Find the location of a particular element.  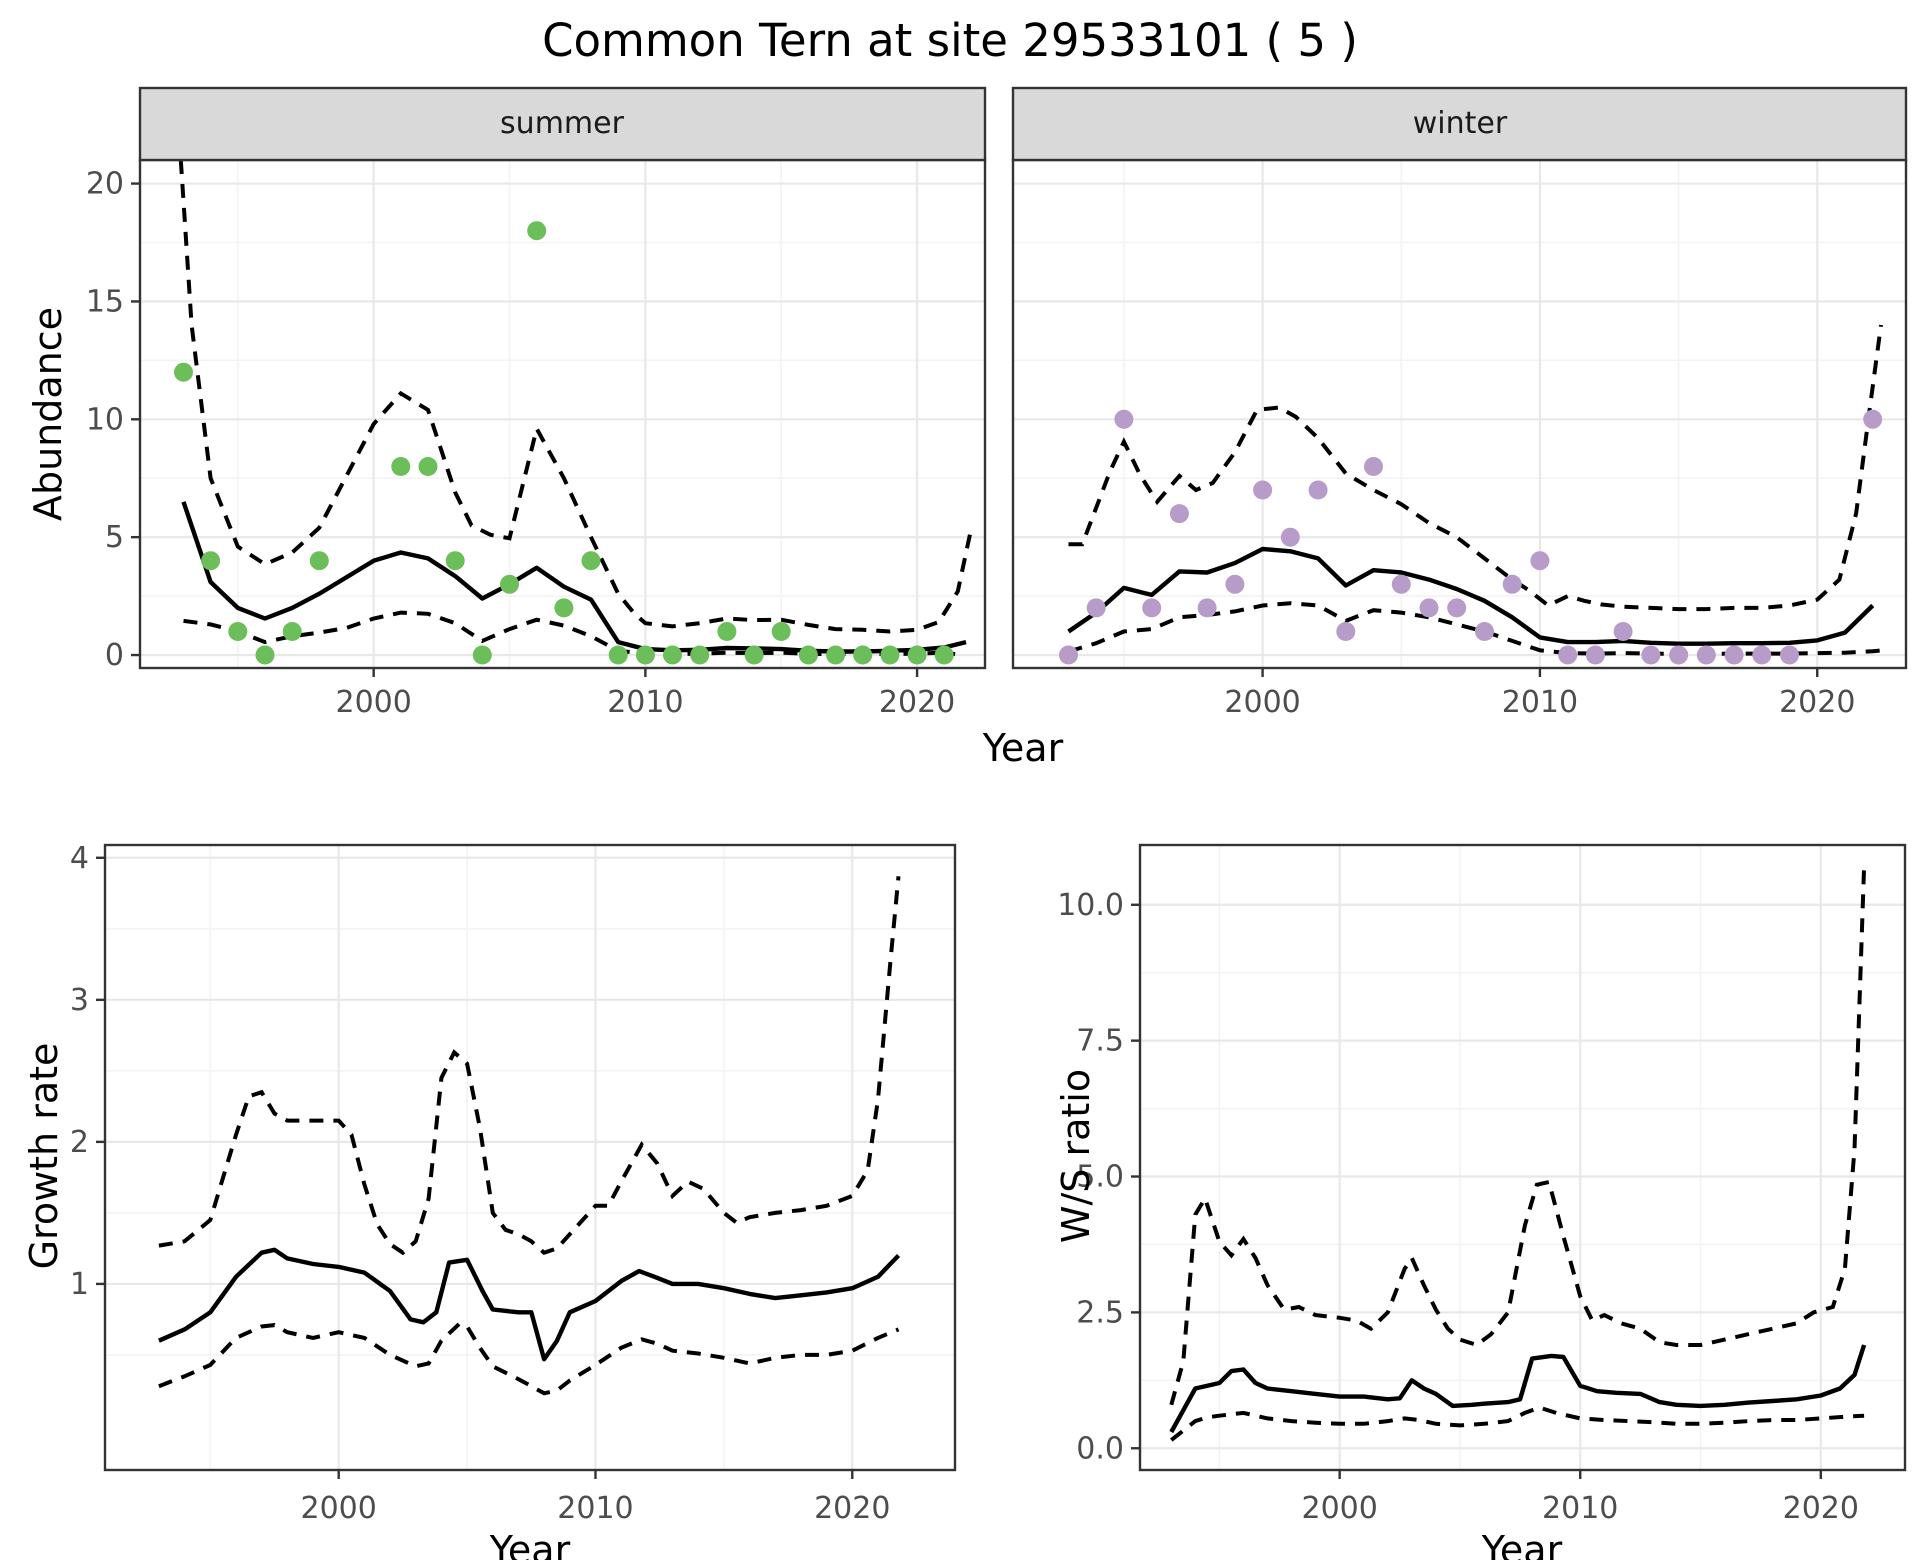

y-tick-label: 5 is located at coordinates (114, 537).